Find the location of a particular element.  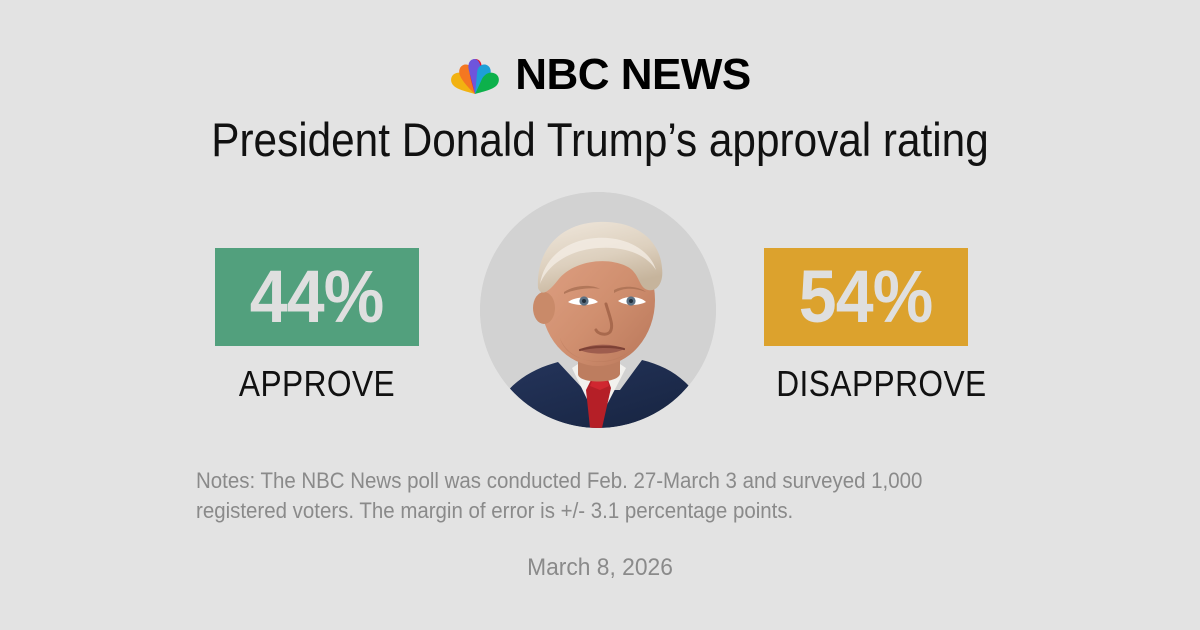

stat-approve-label: APPROVE is located at coordinates (317, 383).